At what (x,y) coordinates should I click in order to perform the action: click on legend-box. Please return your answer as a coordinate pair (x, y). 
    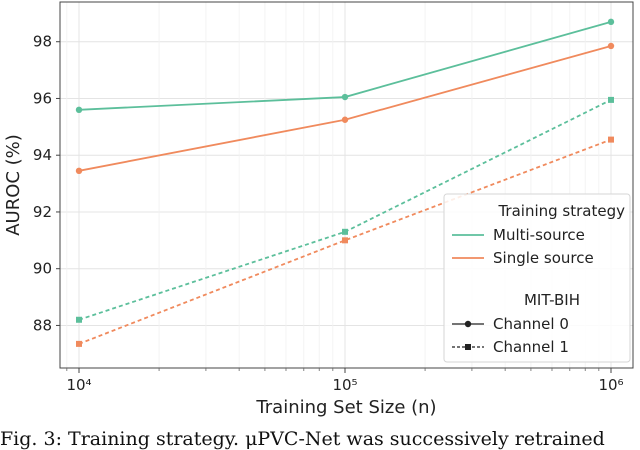
    Looking at the image, I should click on (537, 278).